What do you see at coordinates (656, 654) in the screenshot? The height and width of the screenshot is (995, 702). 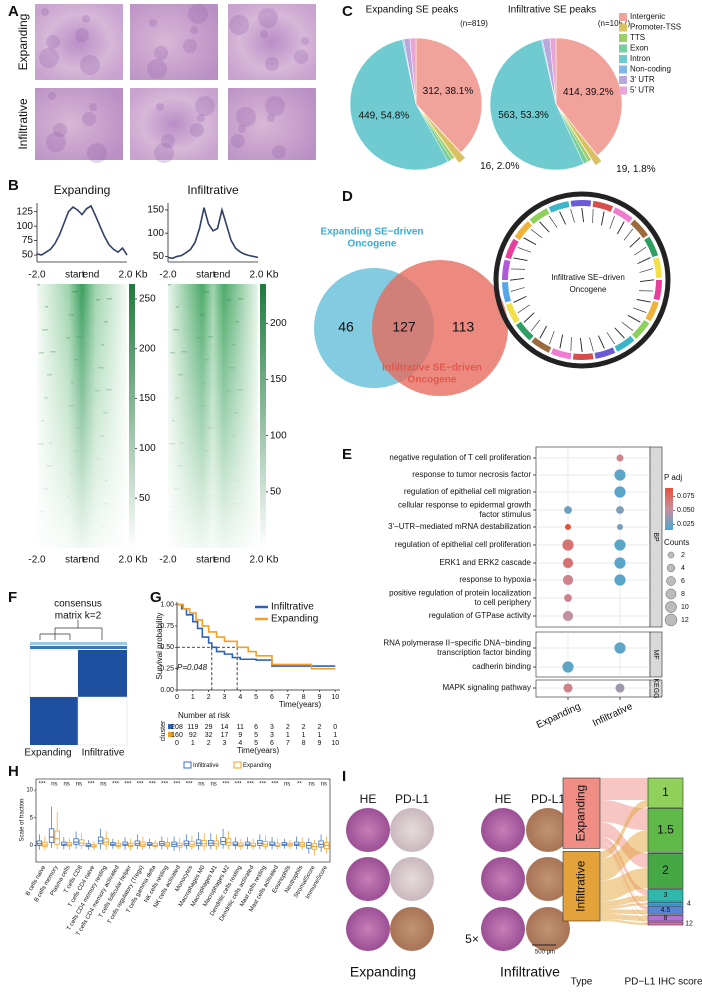 I see `facet-strip` at bounding box center [656, 654].